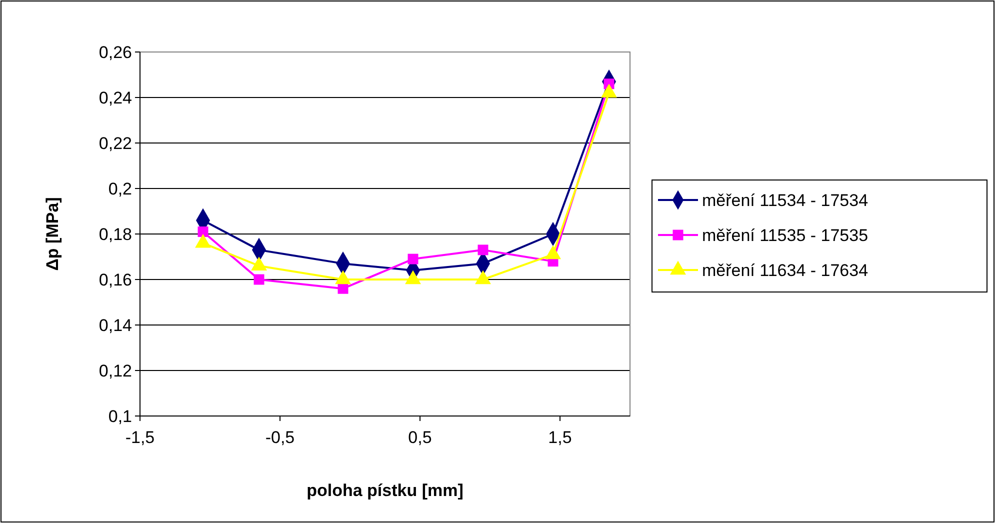 The width and height of the screenshot is (995, 531). Describe the element at coordinates (115, 98) in the screenshot. I see `y-tick-label: 0,24` at that location.